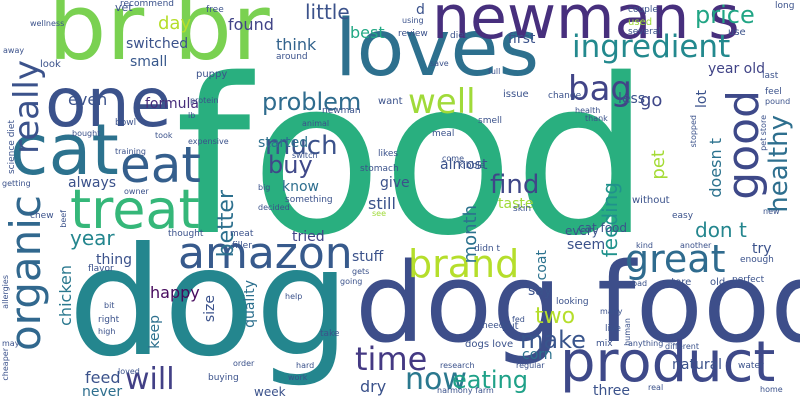  I want to click on word: keep, so click(155, 332).